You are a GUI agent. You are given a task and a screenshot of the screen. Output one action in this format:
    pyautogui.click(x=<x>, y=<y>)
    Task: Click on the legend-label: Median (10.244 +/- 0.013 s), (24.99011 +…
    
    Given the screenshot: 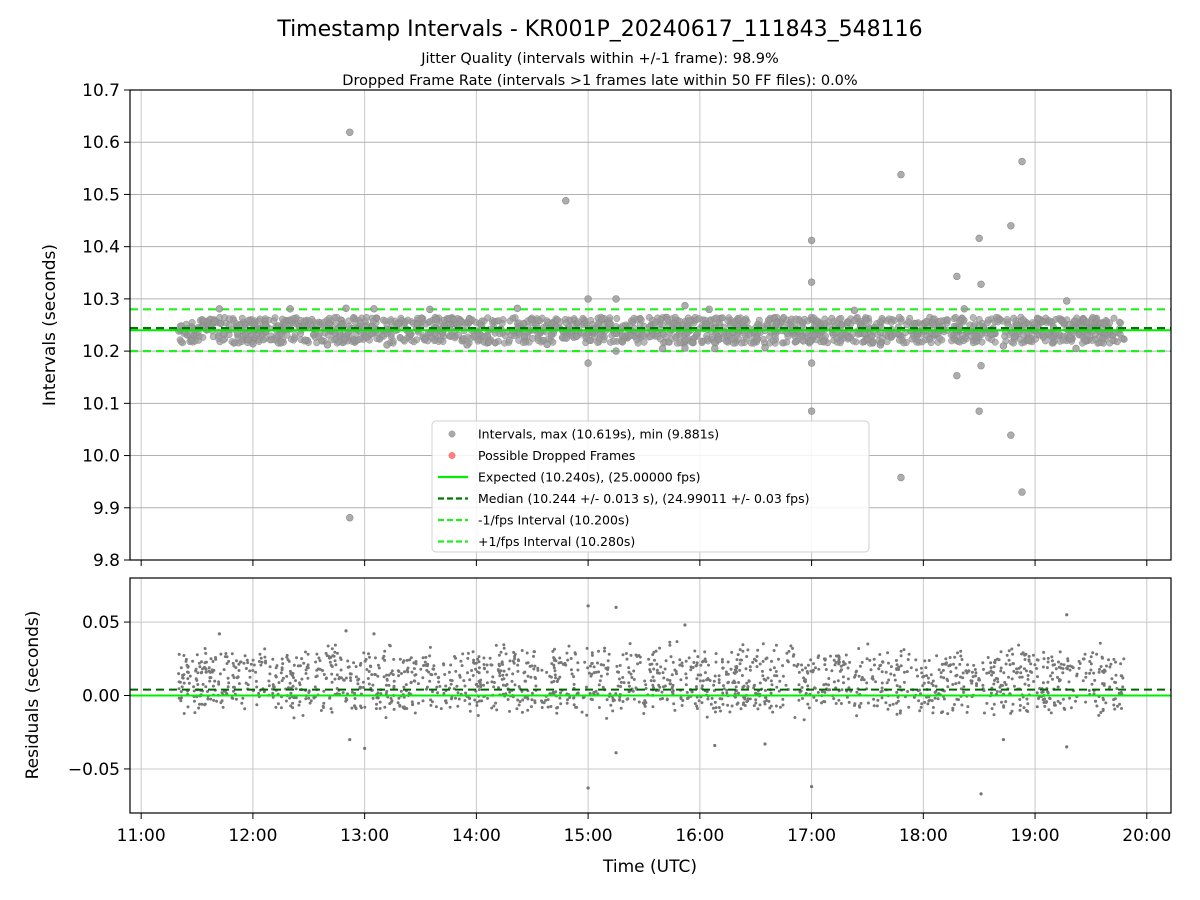 What is the action you would take?
    pyautogui.click(x=643, y=498)
    